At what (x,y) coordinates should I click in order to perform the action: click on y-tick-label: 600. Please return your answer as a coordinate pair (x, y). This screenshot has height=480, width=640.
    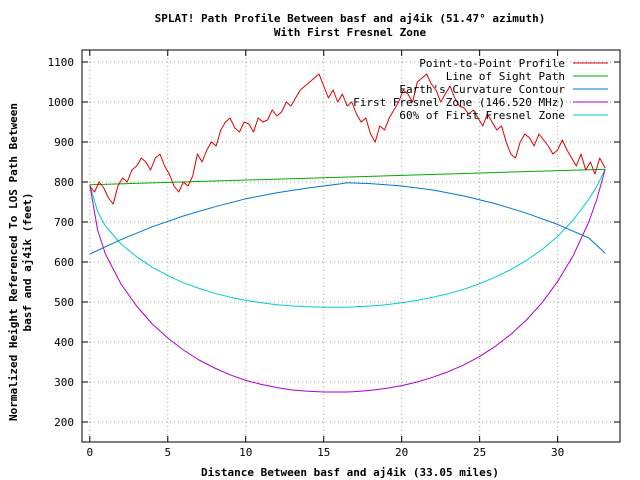
    Looking at the image, I should click on (64, 262).